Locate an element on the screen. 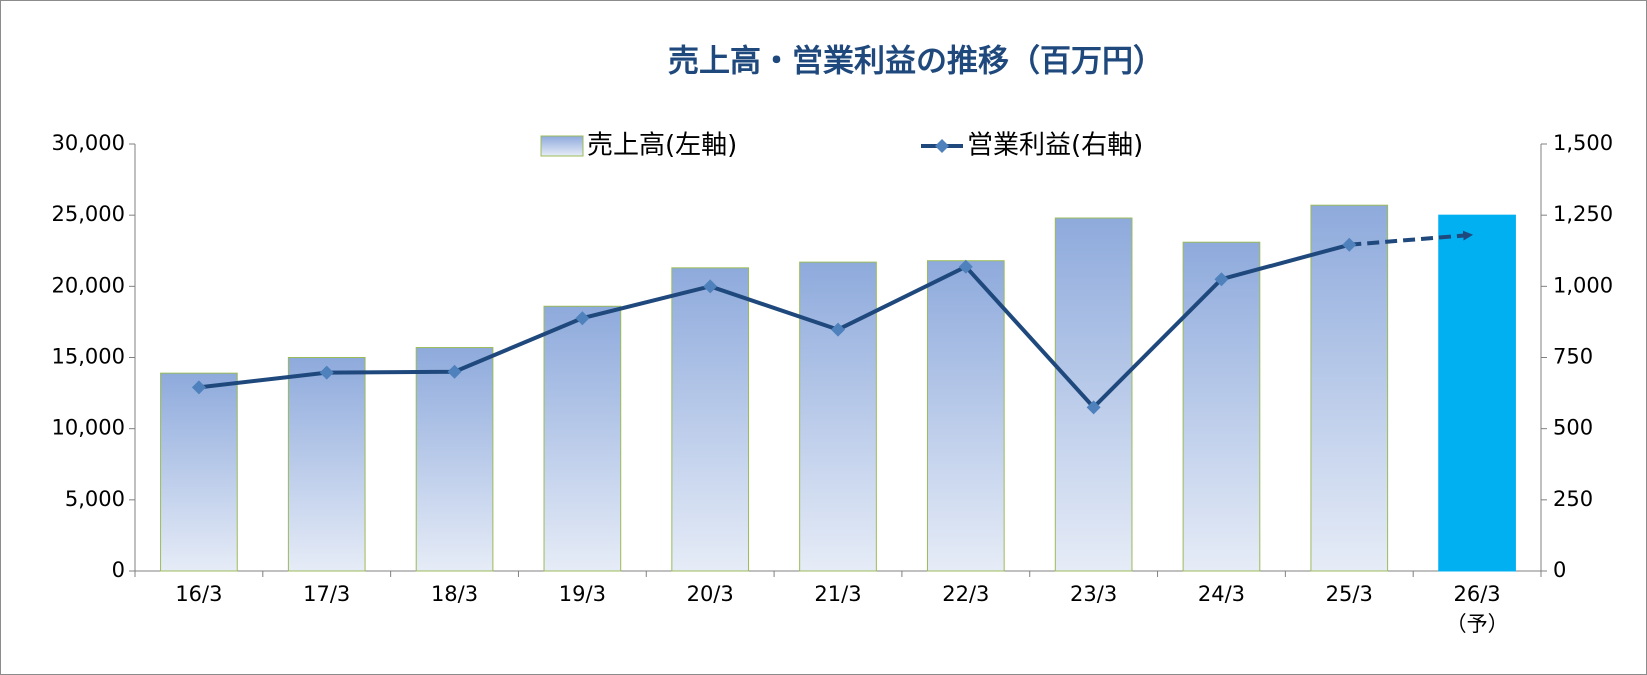  y2-tick-label: 750 is located at coordinates (1573, 357).